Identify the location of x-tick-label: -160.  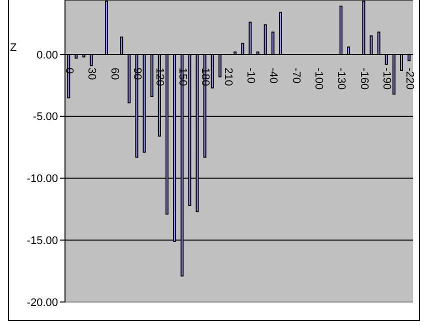
(364, 79).